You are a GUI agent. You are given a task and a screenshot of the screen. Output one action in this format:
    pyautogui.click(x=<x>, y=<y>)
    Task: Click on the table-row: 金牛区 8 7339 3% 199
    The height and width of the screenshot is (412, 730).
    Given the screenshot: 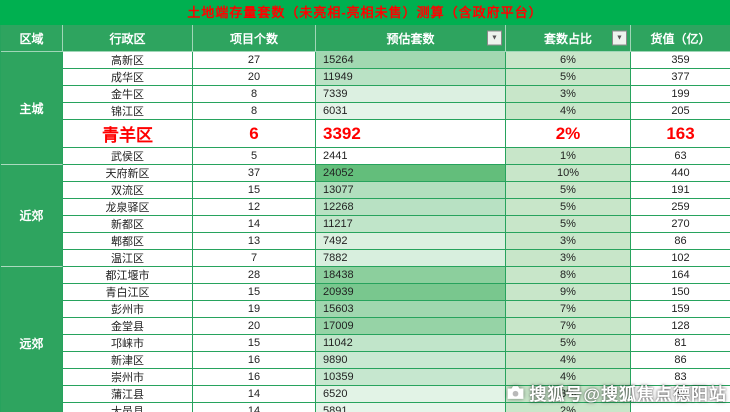 What is the action you would take?
    pyautogui.click(x=365, y=94)
    